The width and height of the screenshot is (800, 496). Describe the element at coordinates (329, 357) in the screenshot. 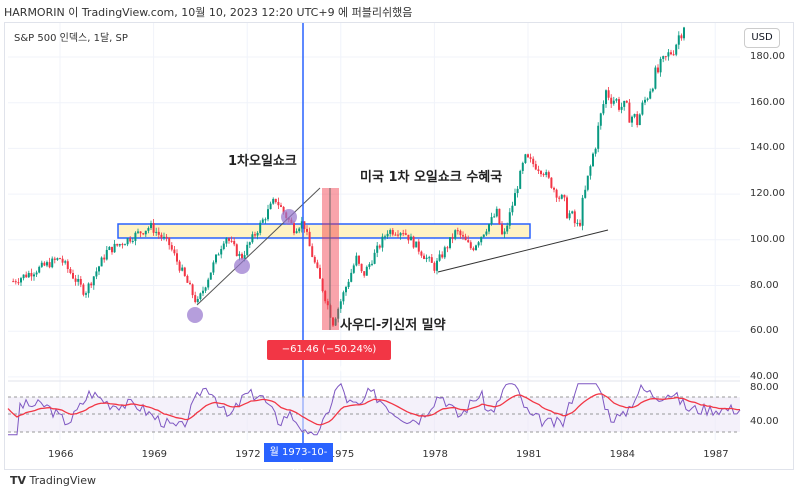

I see `measure-label: −61.46 (−50.24%) −6146` at that location.